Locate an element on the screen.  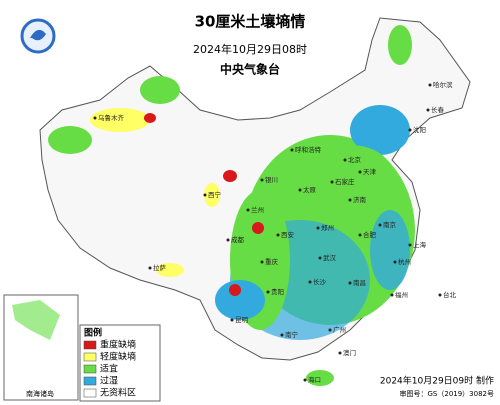
legend-label: 无资料区 is located at coordinates (118, 393).